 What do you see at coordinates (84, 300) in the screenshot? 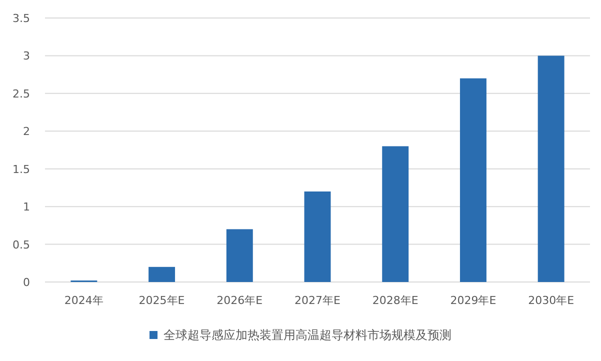
I see `x-tick-label: 2024年` at bounding box center [84, 300].